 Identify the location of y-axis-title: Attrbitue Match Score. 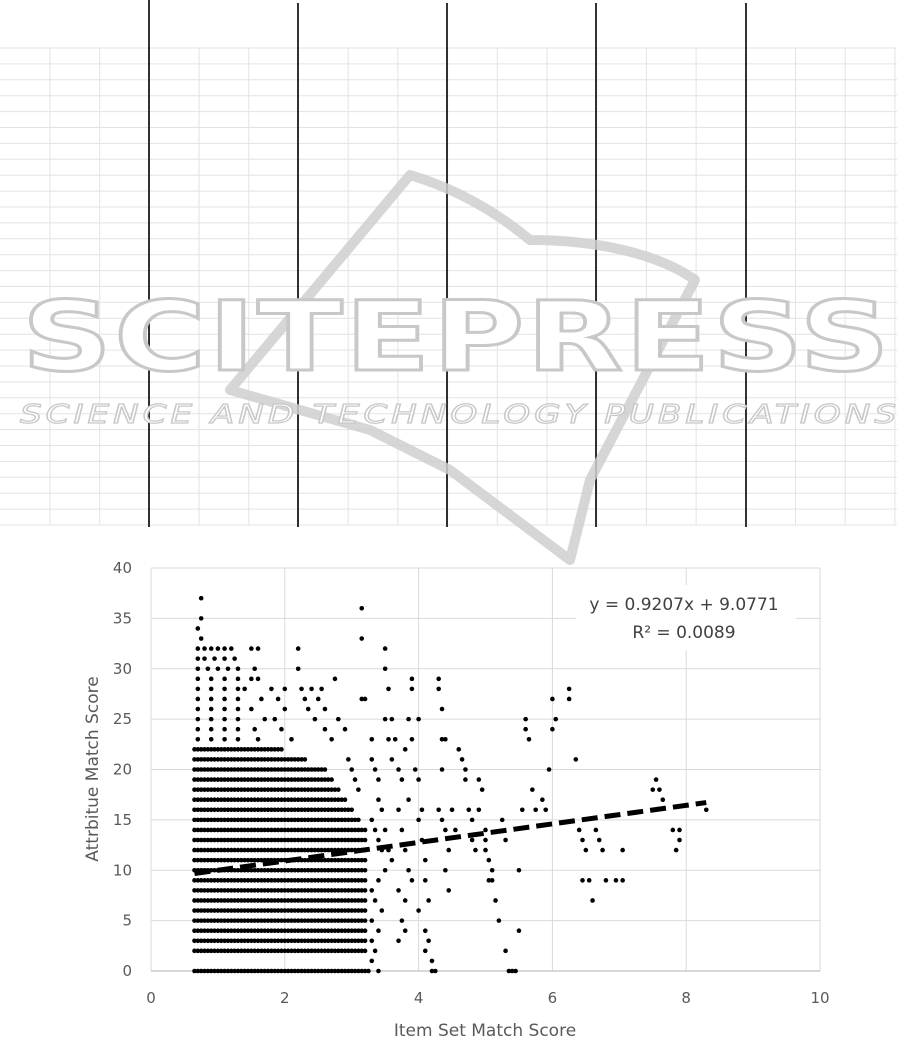
(93, 768).